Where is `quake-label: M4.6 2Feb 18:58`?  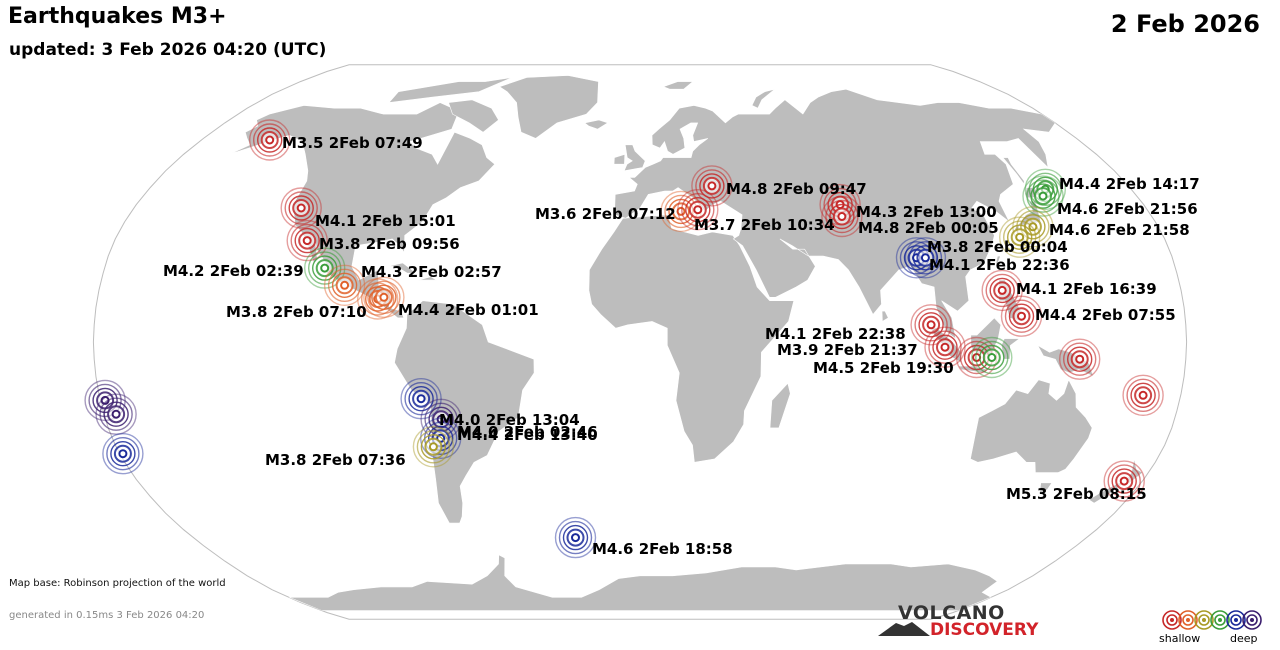 quake-label: M4.6 2Feb 18:58 is located at coordinates (662, 549).